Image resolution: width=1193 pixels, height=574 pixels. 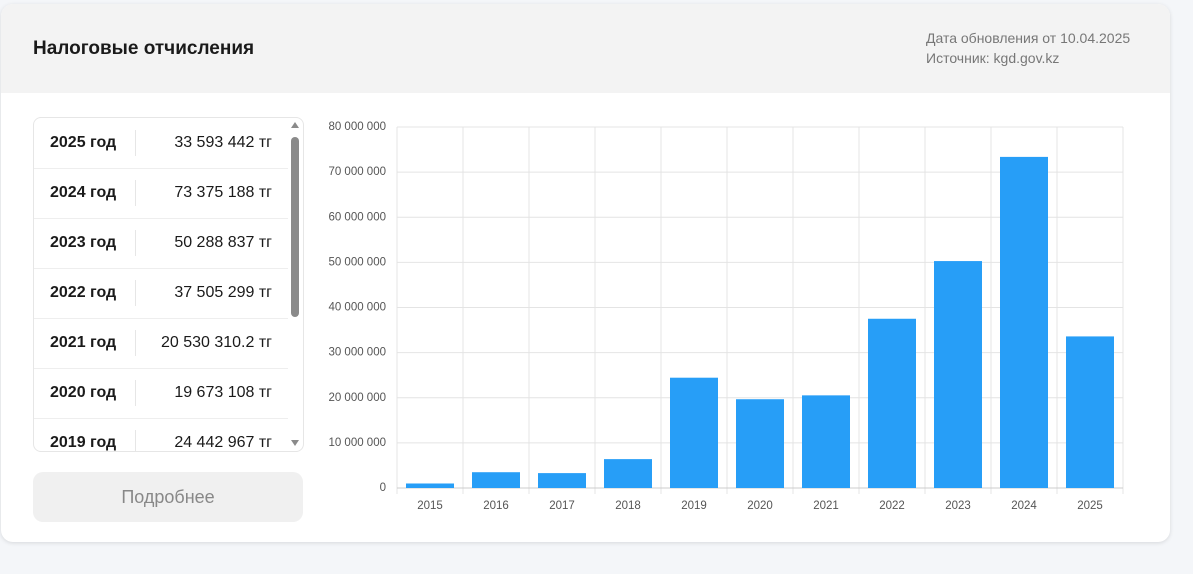 I want to click on year-row: 2020 год 19 673 108 тг, so click(x=161, y=393).